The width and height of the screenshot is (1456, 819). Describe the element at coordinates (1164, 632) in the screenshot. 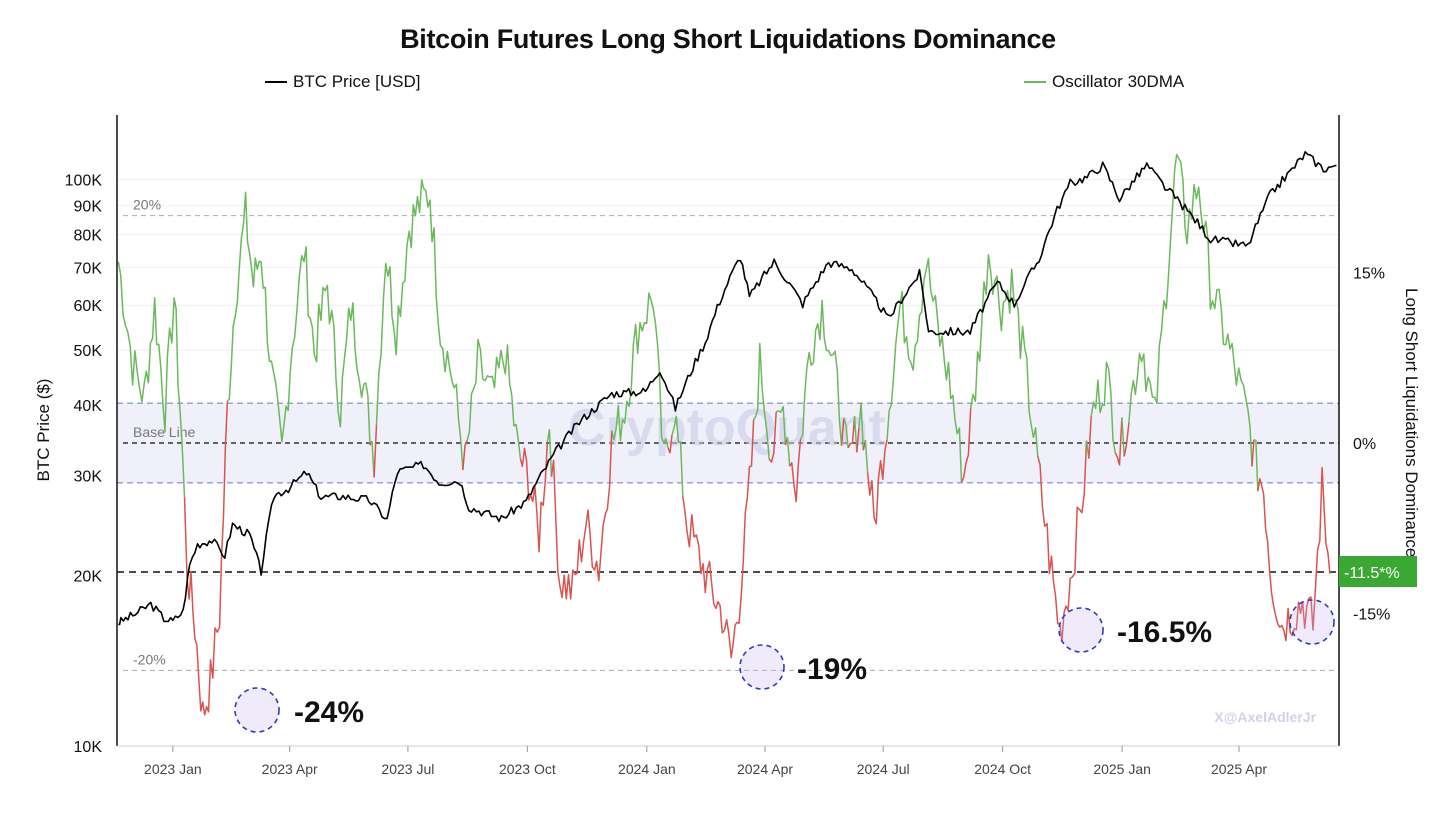

I see `annotation-label: -16.5%` at that location.